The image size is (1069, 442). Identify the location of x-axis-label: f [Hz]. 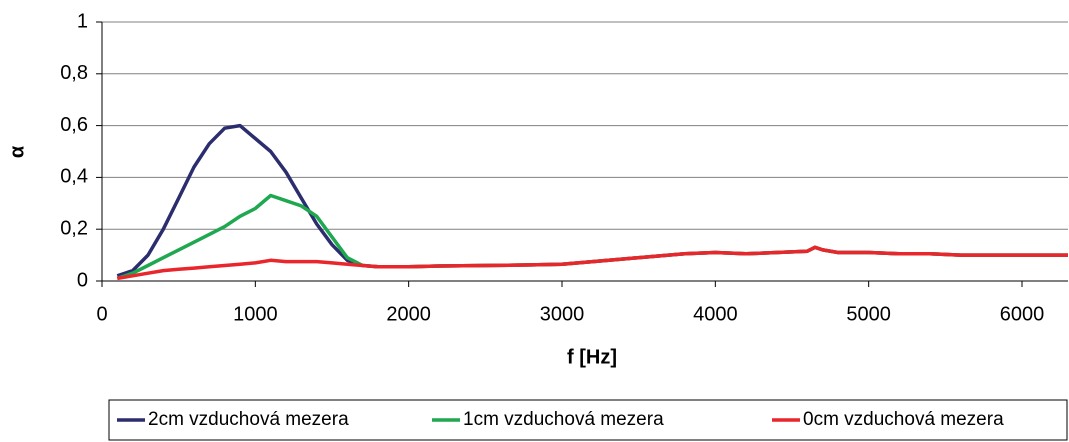
(592, 357).